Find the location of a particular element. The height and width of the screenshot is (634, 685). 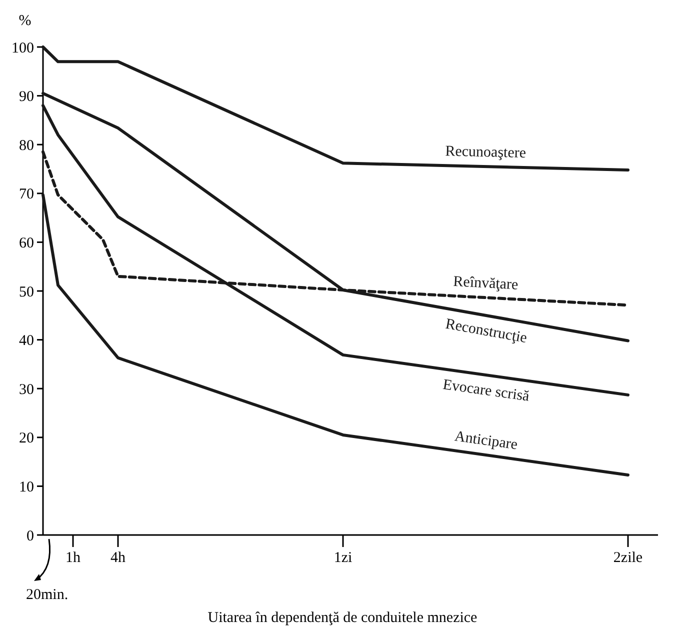

x-tick-label: 2zile is located at coordinates (628, 558).